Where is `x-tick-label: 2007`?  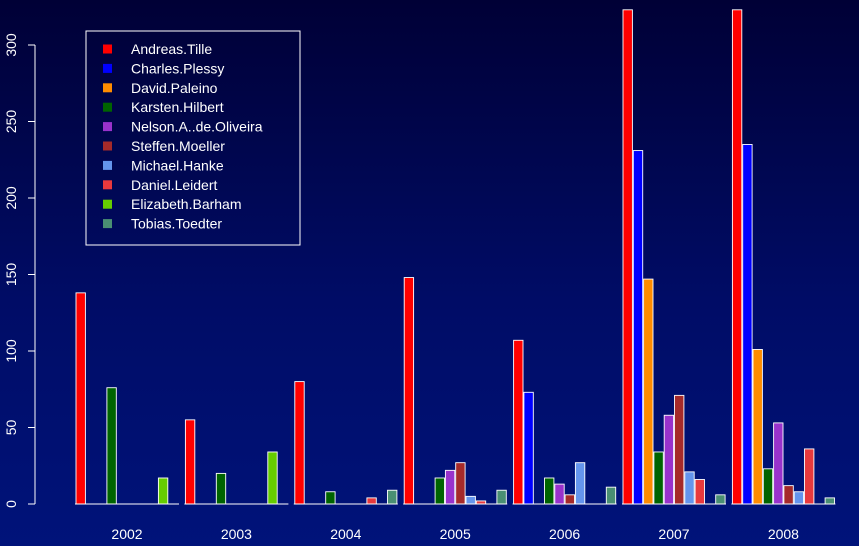 x-tick-label: 2007 is located at coordinates (673, 534).